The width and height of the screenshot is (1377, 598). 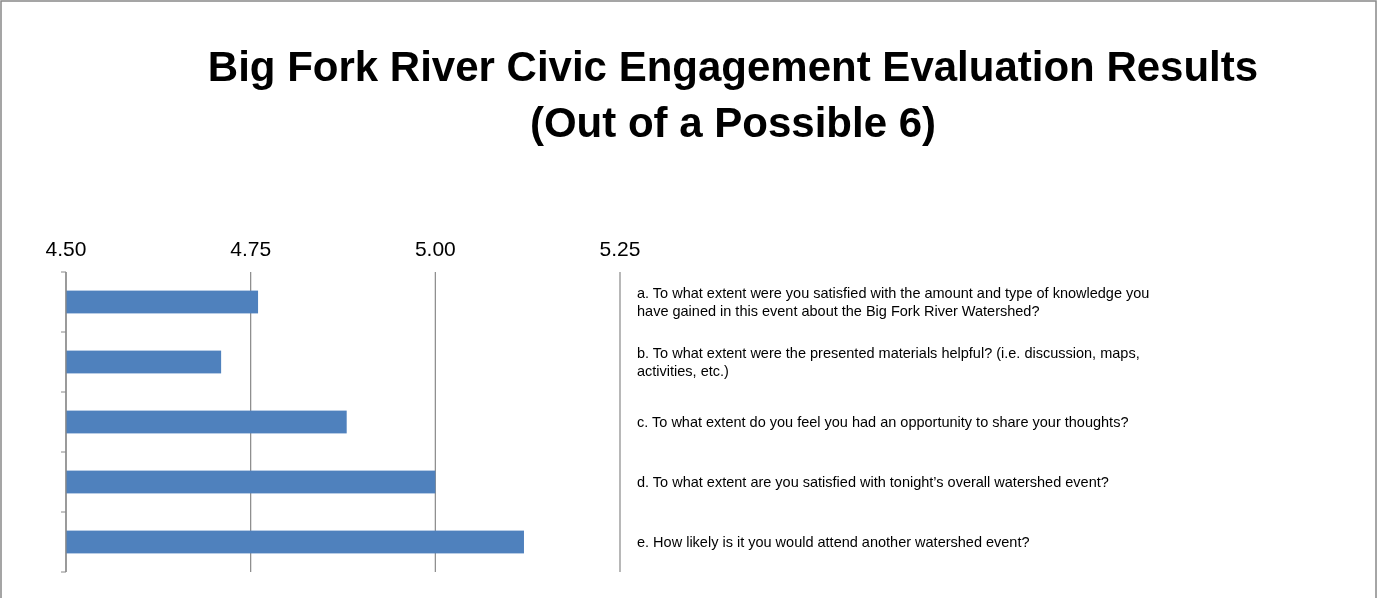 What do you see at coordinates (873, 482) in the screenshot?
I see `y-tick-label: d. To what extent are you satisfied with tonight’s overall watershed event?` at bounding box center [873, 482].